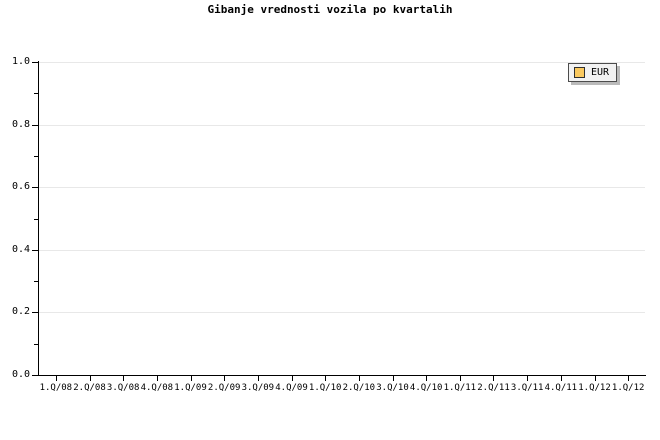 This screenshot has height=440, width=660. What do you see at coordinates (20, 187) in the screenshot?
I see `y-axis-tick-label: 0.6` at bounding box center [20, 187].